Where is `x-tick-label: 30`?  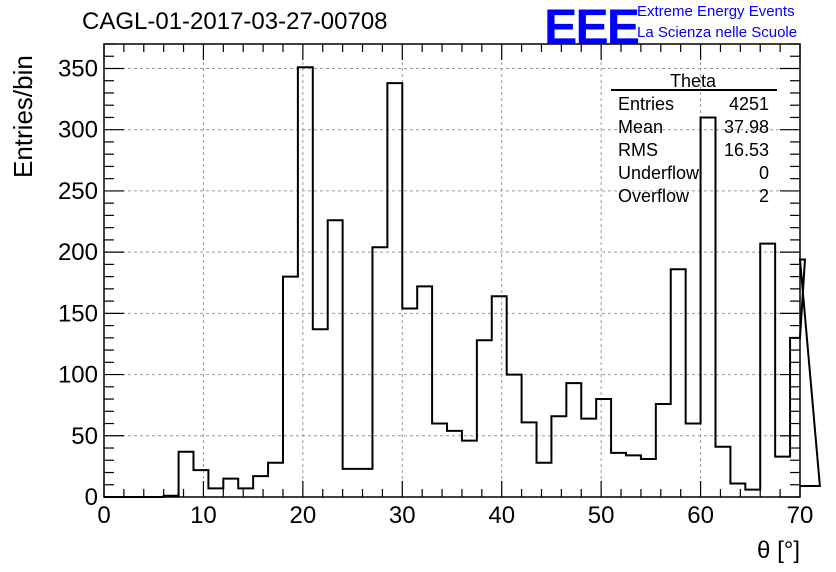
x-tick-label: 30 is located at coordinates (402, 515).